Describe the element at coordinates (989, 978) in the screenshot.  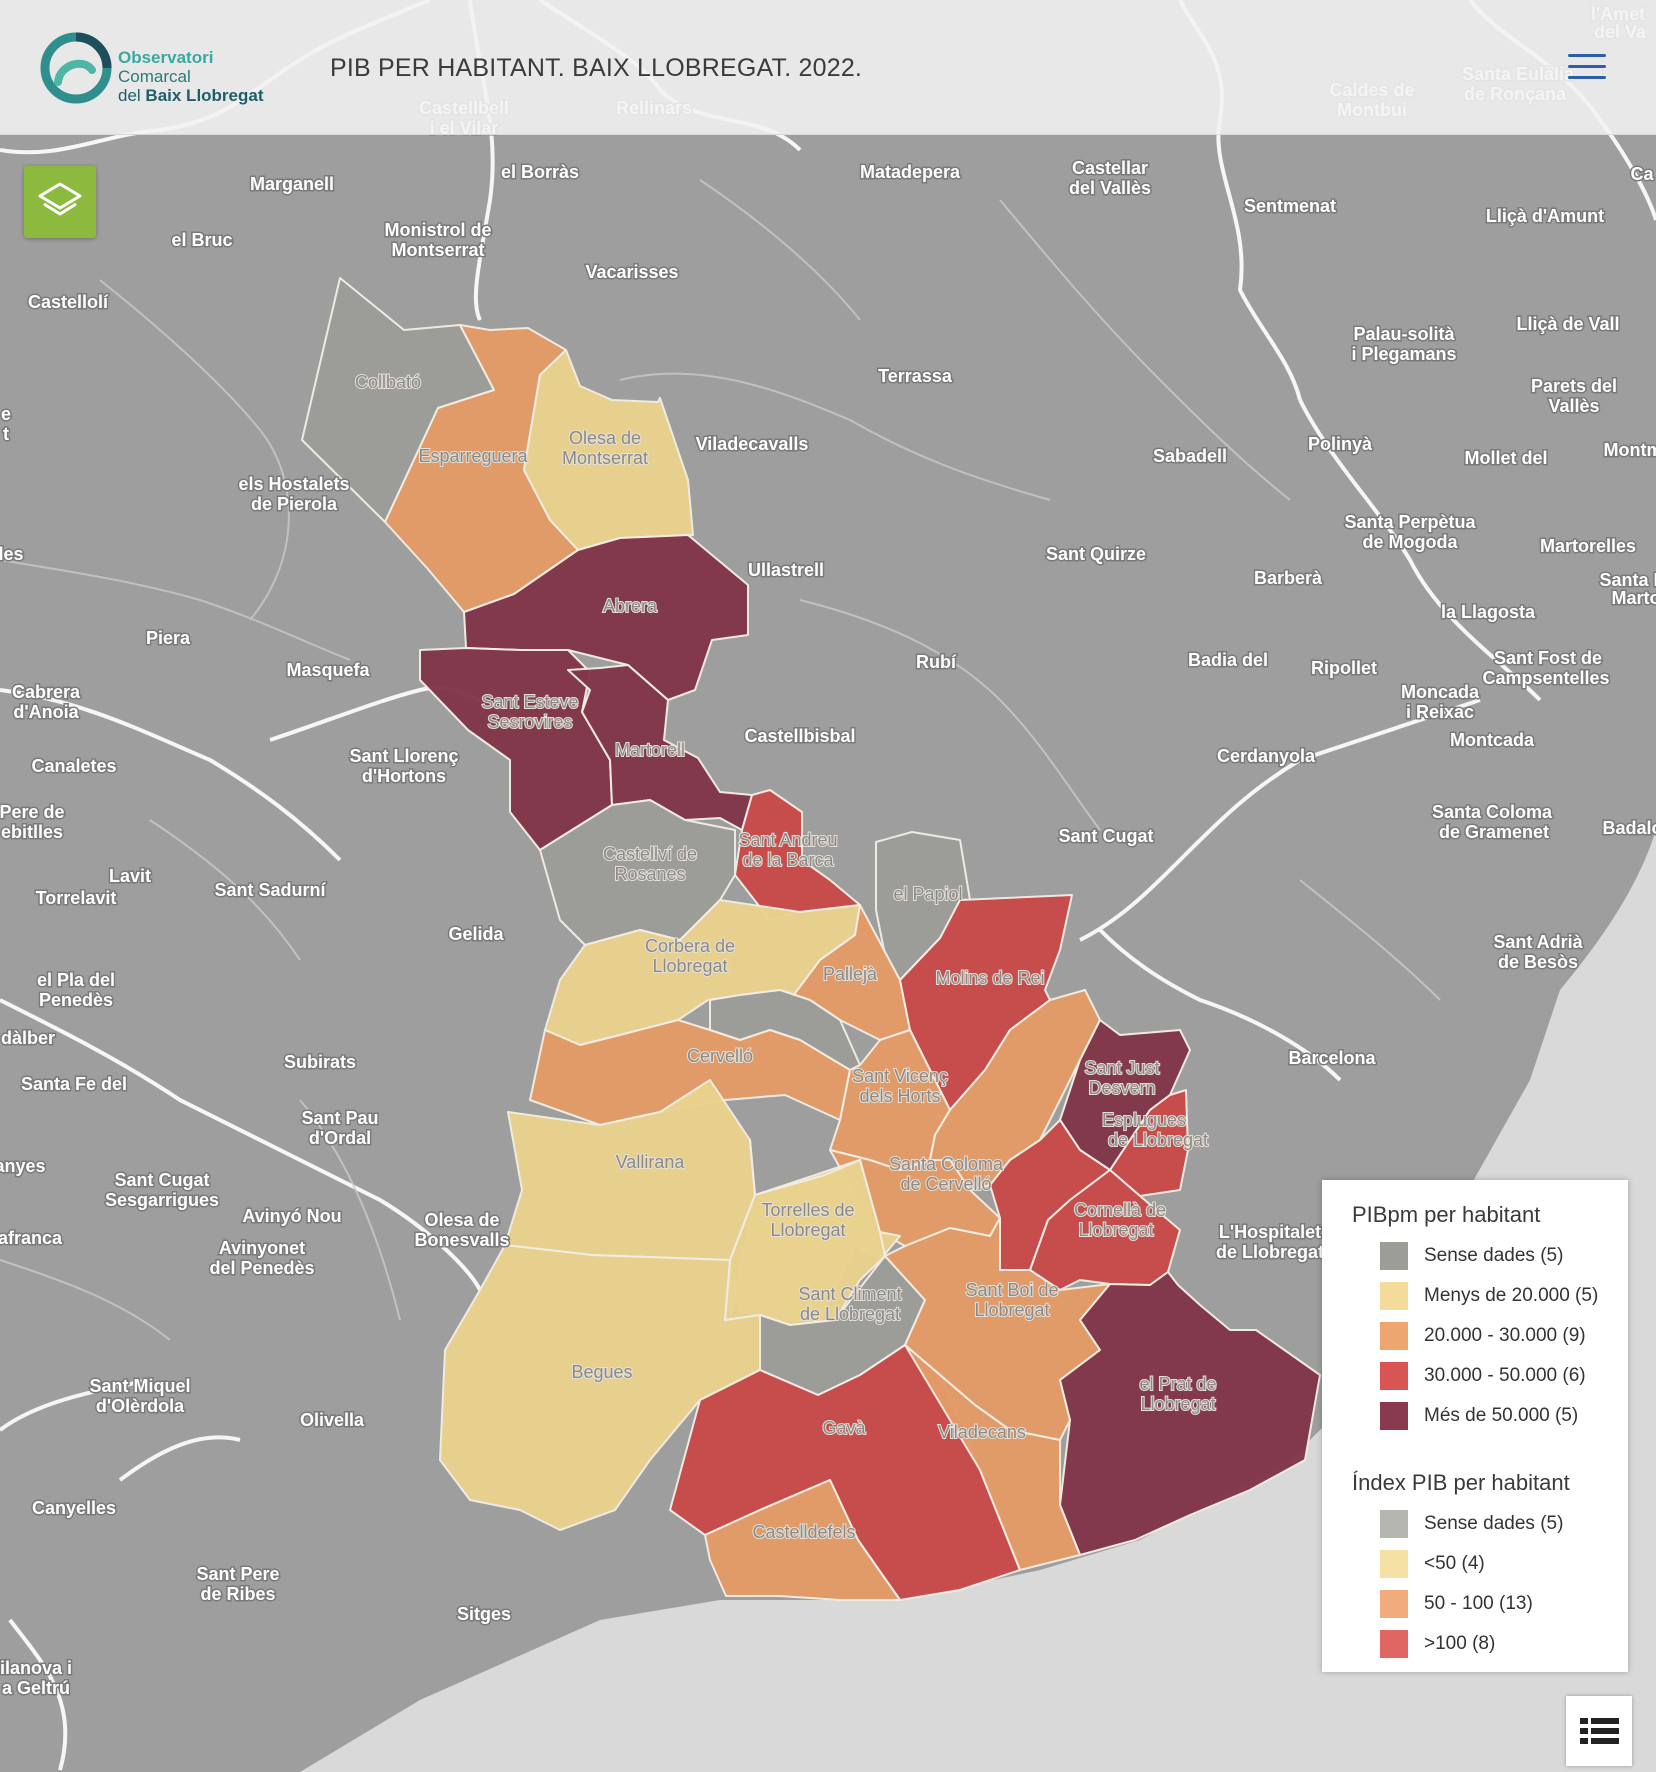
I see `label-molins: Molins de Rei` at that location.